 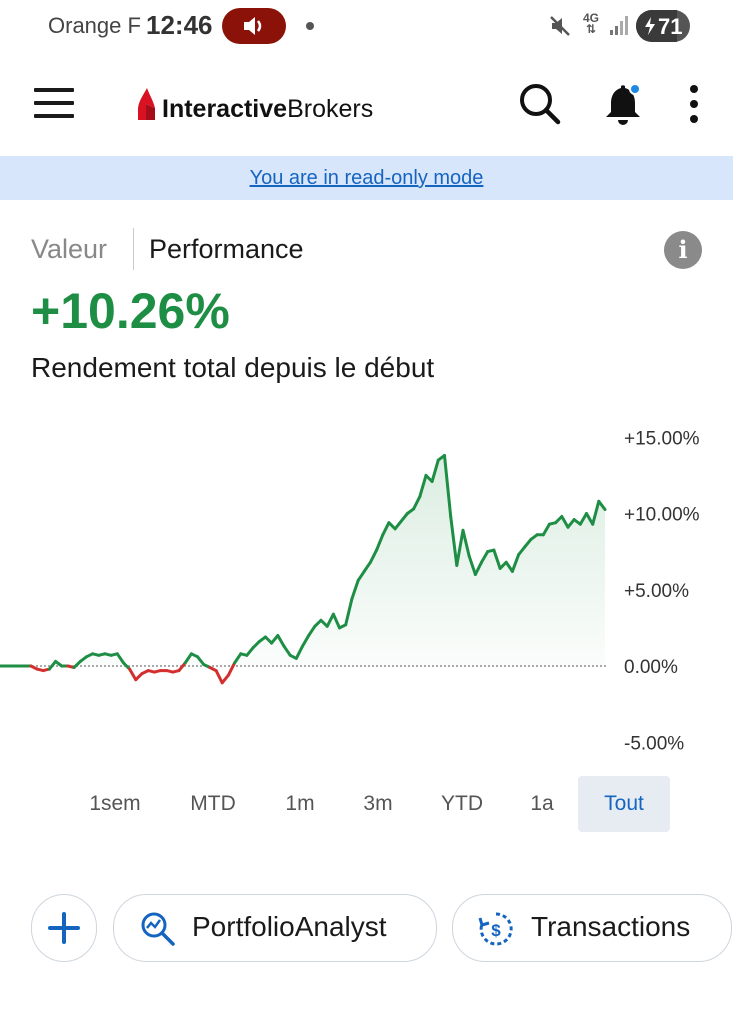 What do you see at coordinates (670, 26) in the screenshot?
I see `battery-level: 71` at bounding box center [670, 26].